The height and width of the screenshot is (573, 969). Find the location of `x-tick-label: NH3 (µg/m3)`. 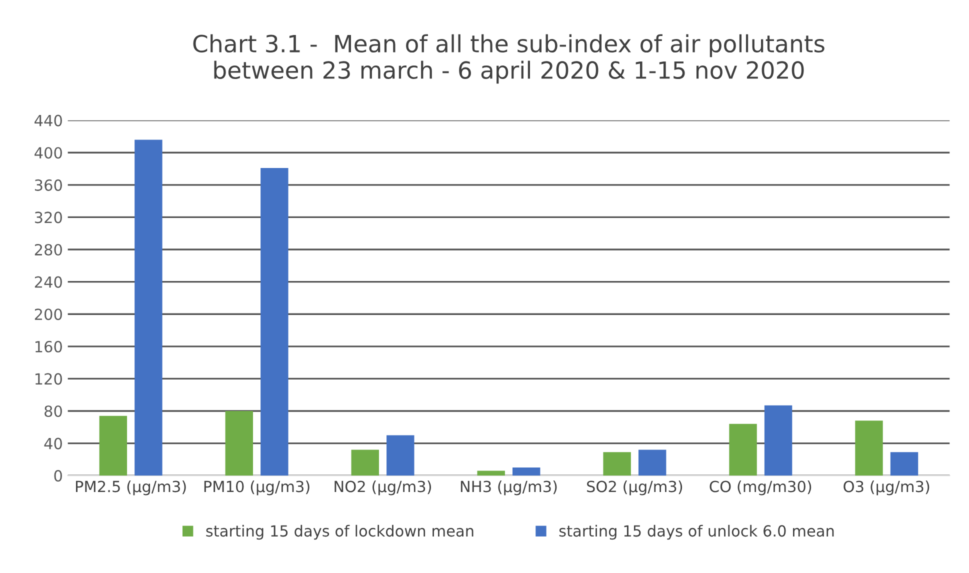

x-tick-label: NH3 (µg/m3) is located at coordinates (508, 488).